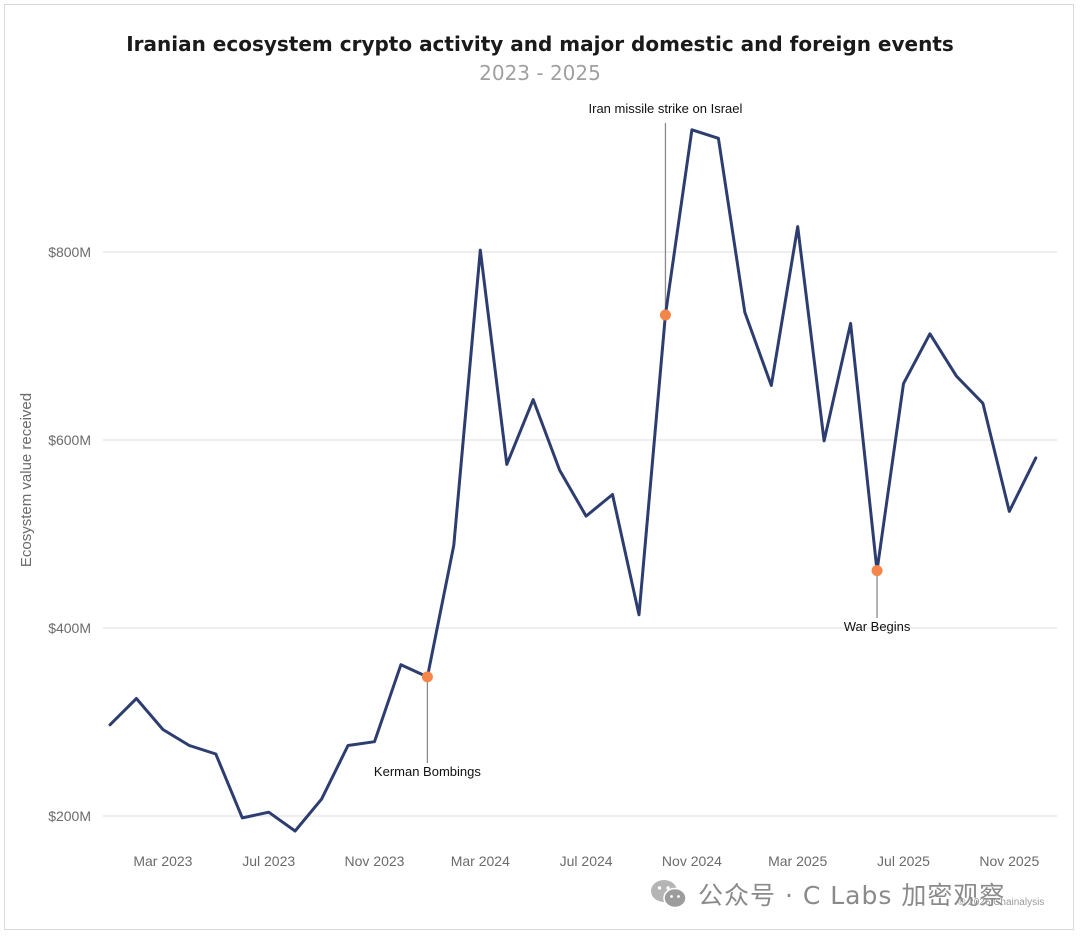 This screenshot has width=1080, height=937. I want to click on x-tick-label-4: Jul 2024, so click(586, 861).